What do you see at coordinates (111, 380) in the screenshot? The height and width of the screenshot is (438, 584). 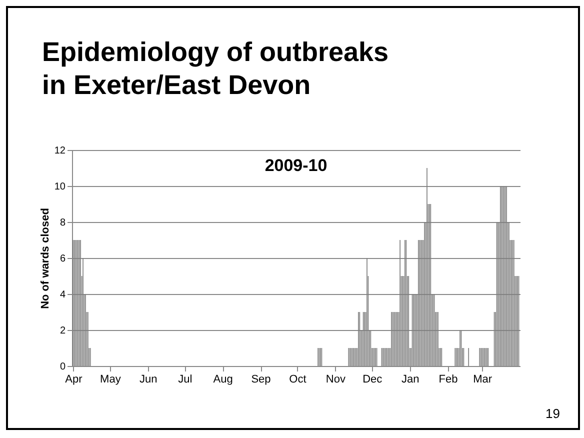 I see `x-tick-label: May` at bounding box center [111, 380].